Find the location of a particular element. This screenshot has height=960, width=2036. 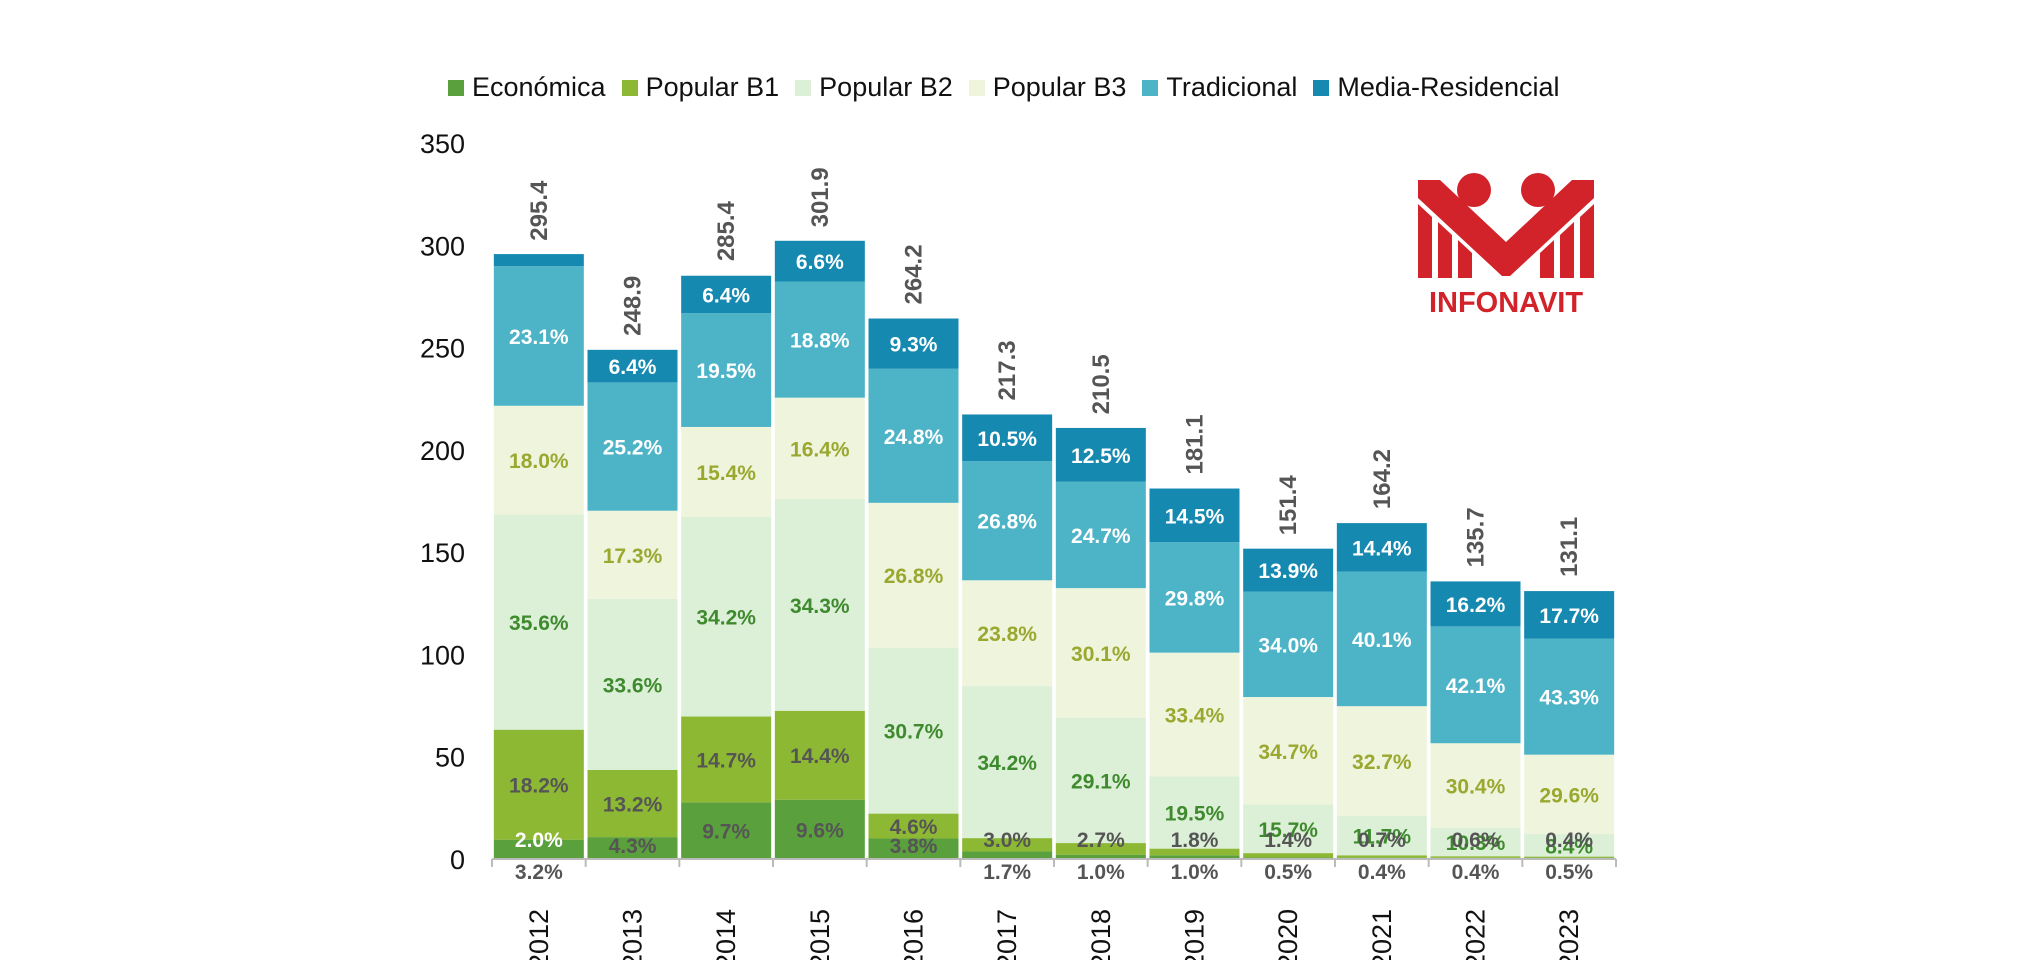

legend-item-media-residencial: Media-Residencial is located at coordinates (1436, 87).